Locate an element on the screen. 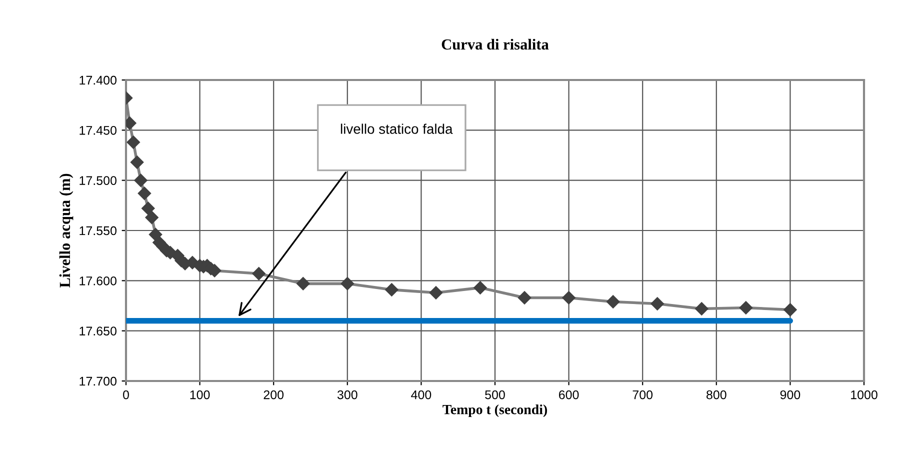 The image size is (899, 450). x-tick-label: 100 is located at coordinates (200, 395).